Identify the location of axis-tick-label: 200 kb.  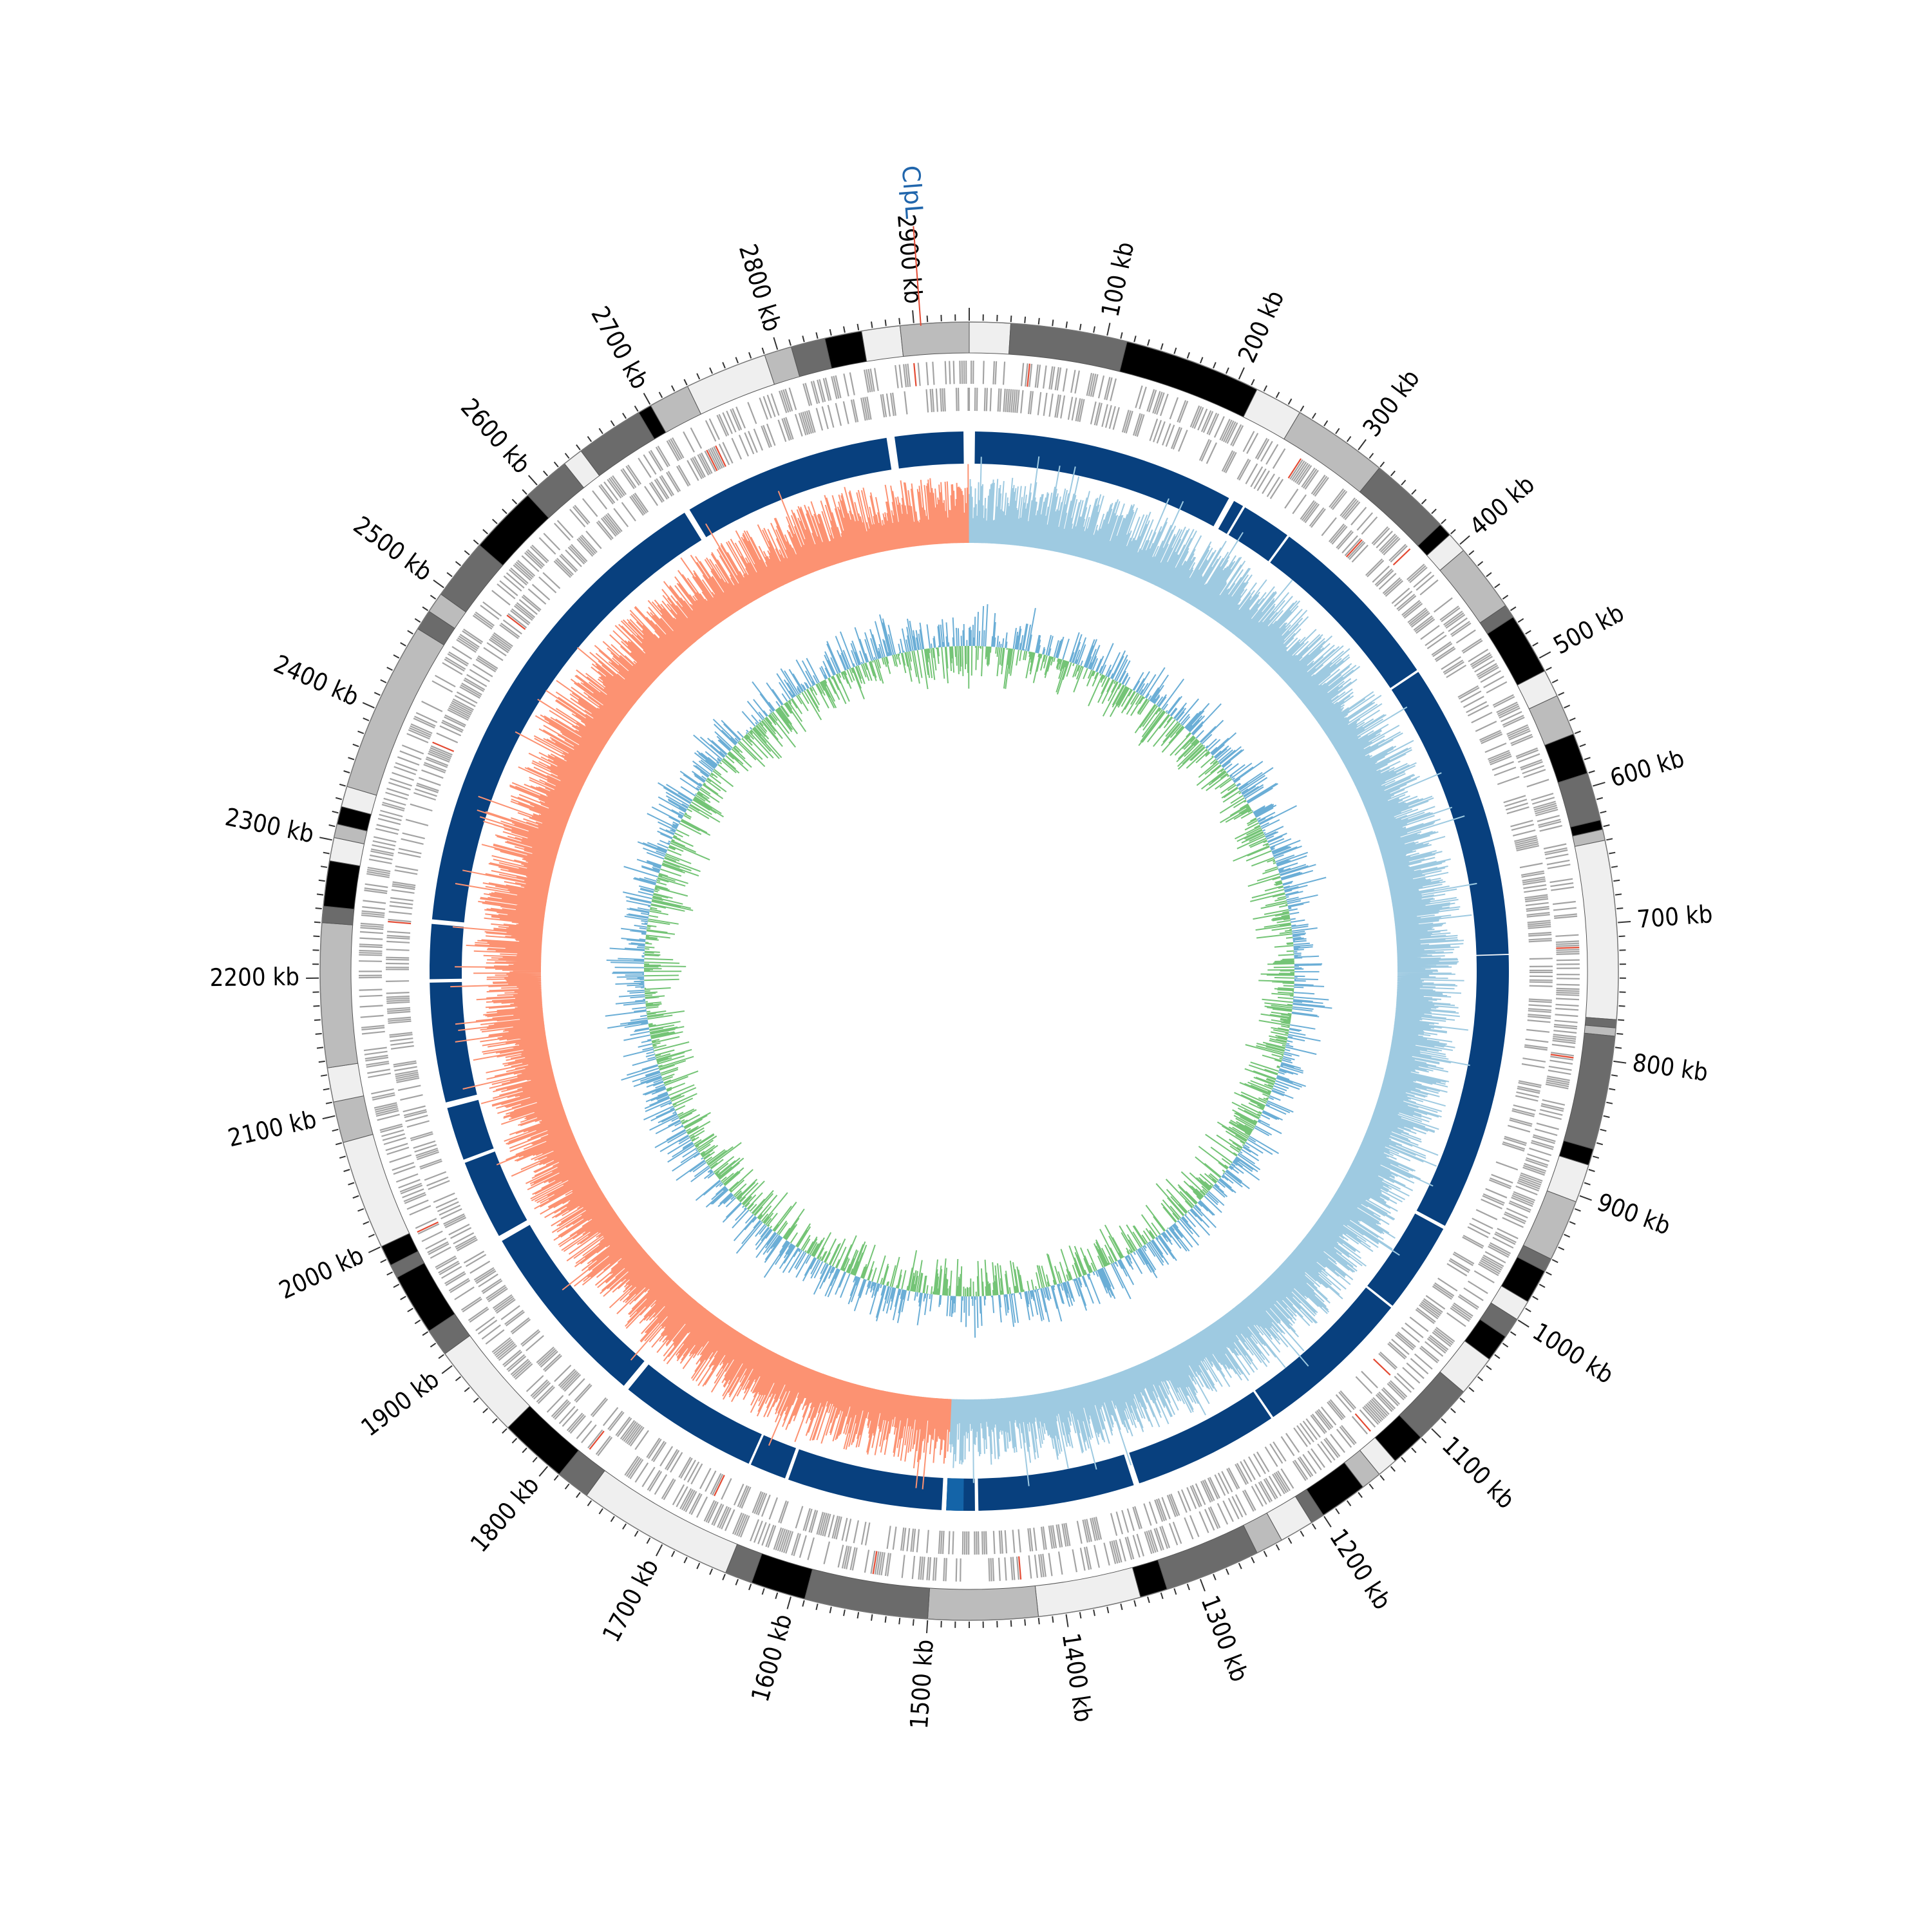
(1261, 326).